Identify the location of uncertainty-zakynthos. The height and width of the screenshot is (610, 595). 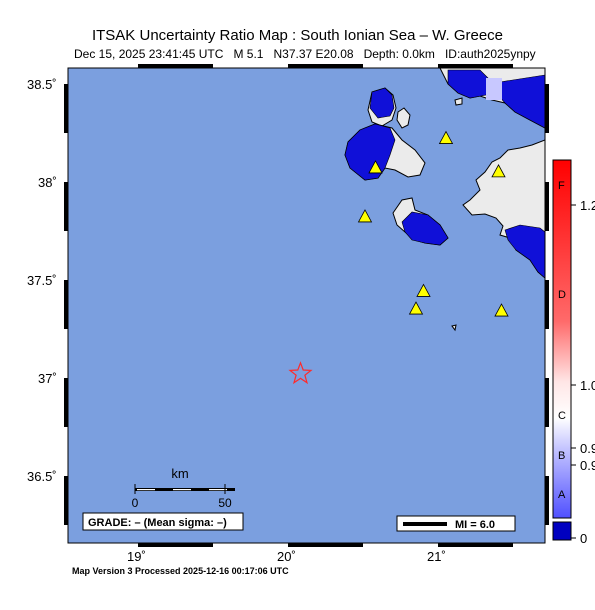
(425, 228).